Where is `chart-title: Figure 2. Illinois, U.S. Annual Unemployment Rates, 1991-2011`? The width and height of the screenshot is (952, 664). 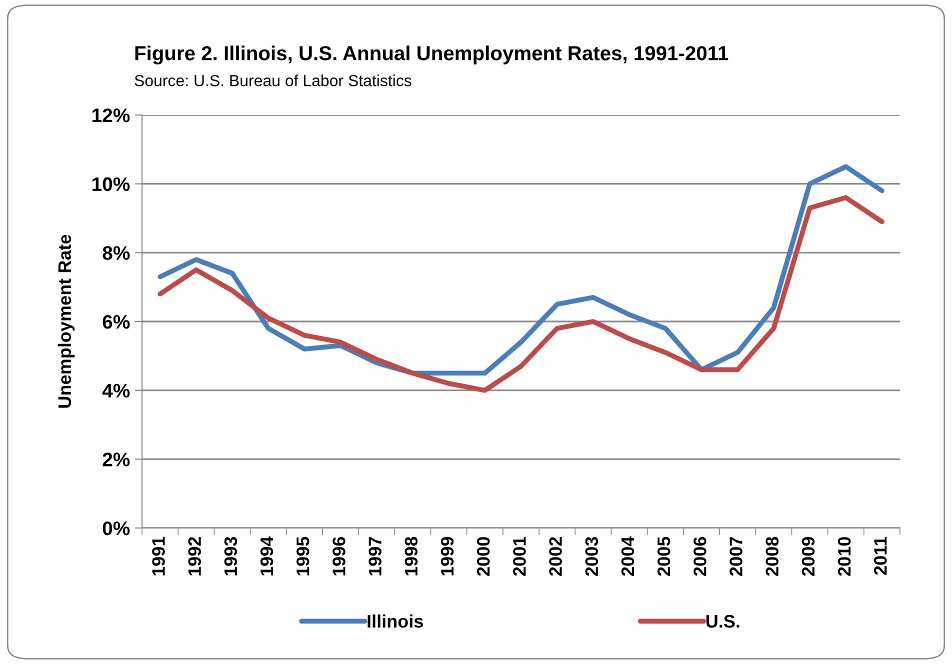
chart-title: Figure 2. Illinois, U.S. Annual Unemployment Rates, 1991-2011 is located at coordinates (431, 55).